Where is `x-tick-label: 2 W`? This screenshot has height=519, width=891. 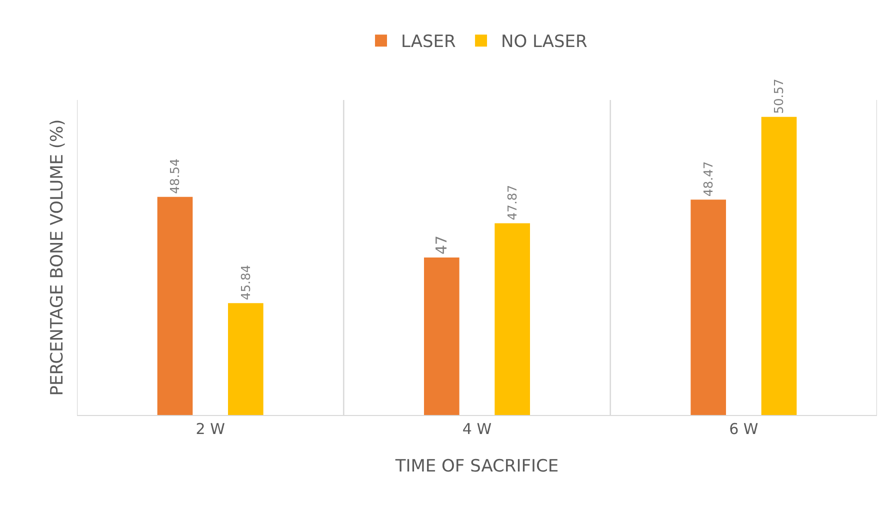 x-tick-label: 2 W is located at coordinates (211, 429).